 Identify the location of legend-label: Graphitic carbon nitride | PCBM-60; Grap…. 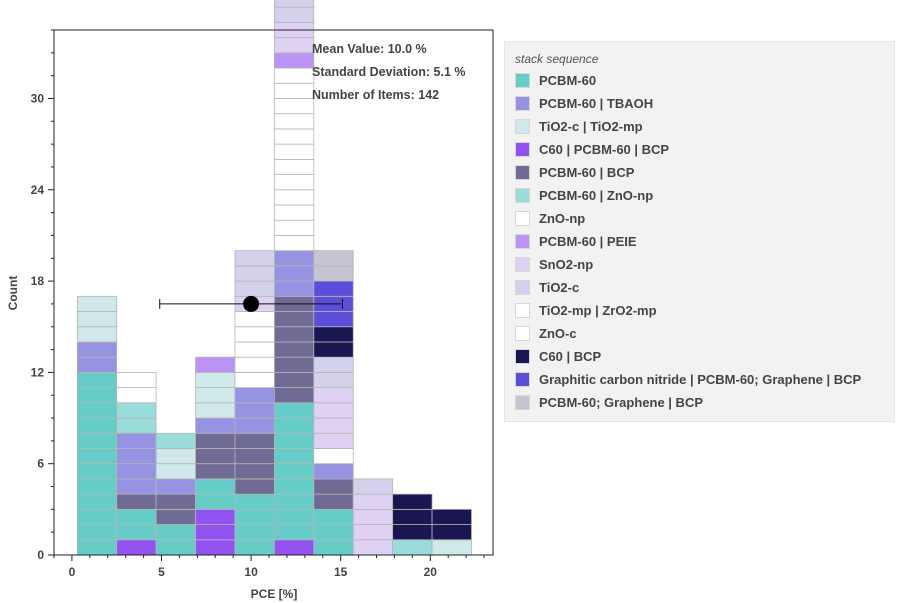
(700, 379).